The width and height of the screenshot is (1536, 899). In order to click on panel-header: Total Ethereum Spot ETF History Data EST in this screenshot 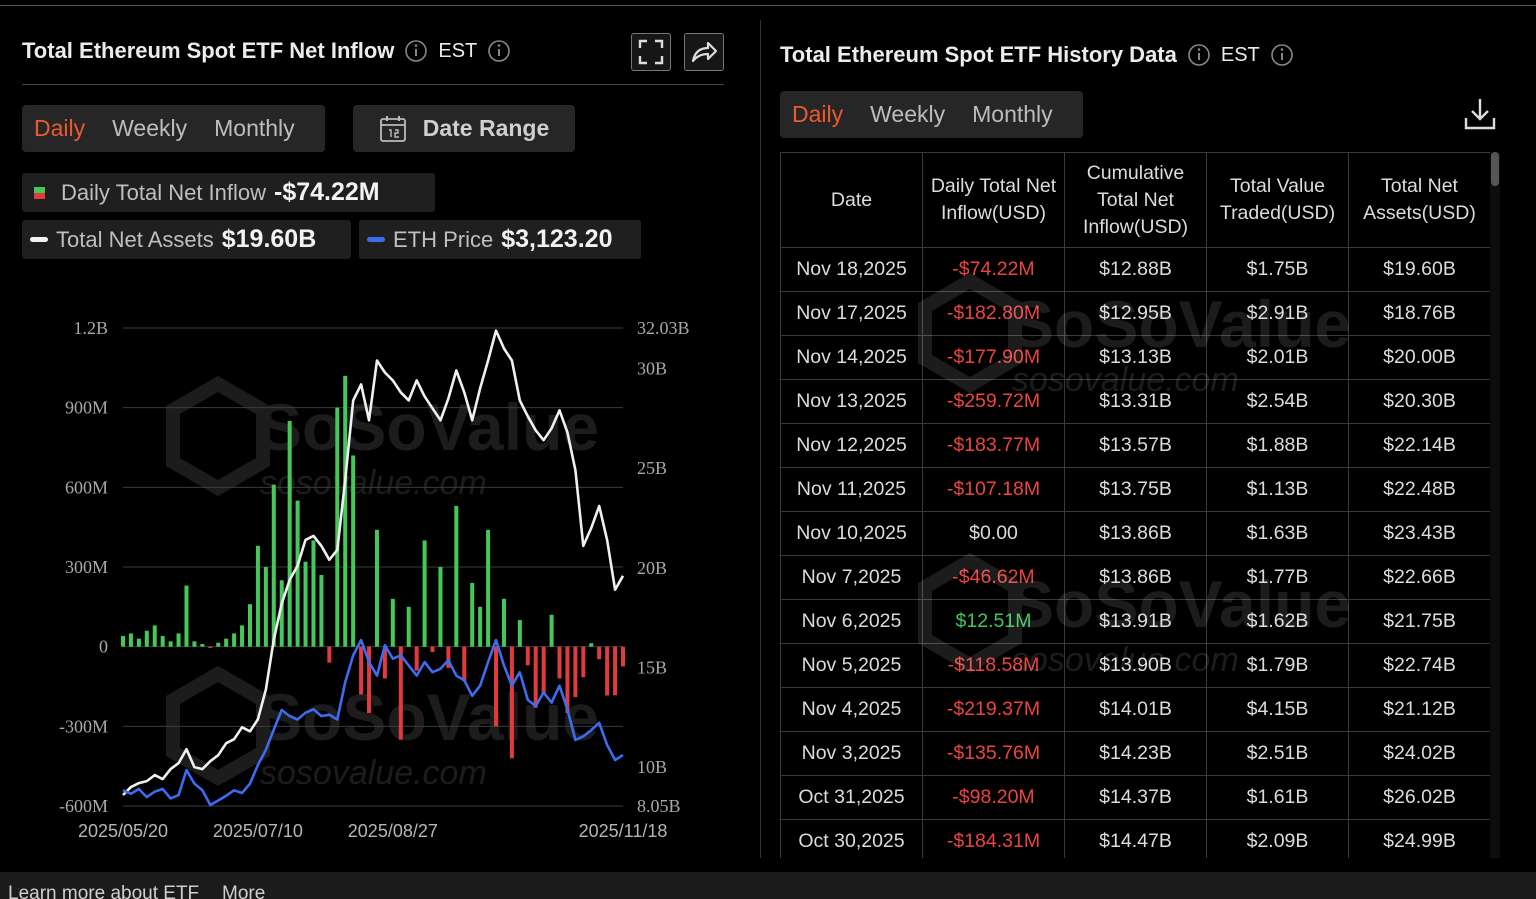, I will do `click(1037, 55)`.